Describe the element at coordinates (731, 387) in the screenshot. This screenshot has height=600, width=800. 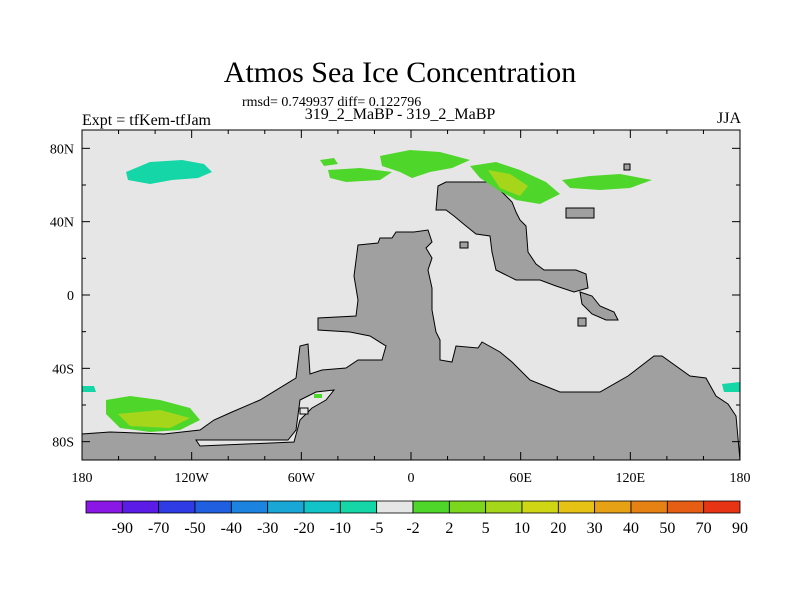
I see `anomaly-teal-east-edge` at that location.